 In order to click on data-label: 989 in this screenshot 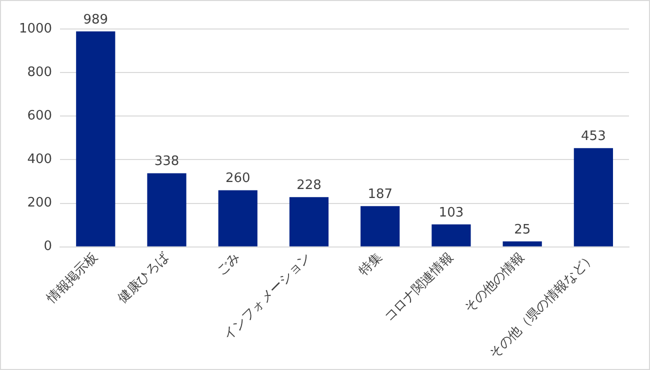, I will do `click(95, 20)`.